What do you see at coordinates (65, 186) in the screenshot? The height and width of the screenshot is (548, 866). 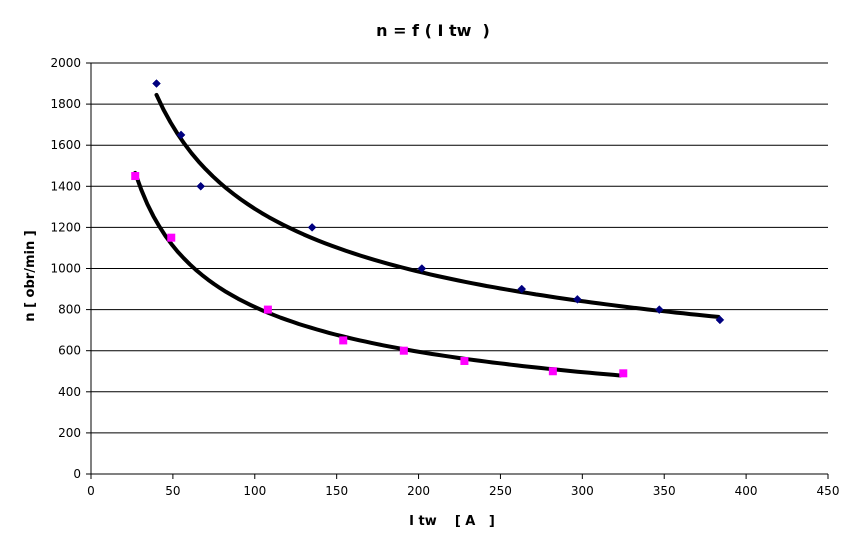 I see `y-tick-label: 1400` at bounding box center [65, 186].